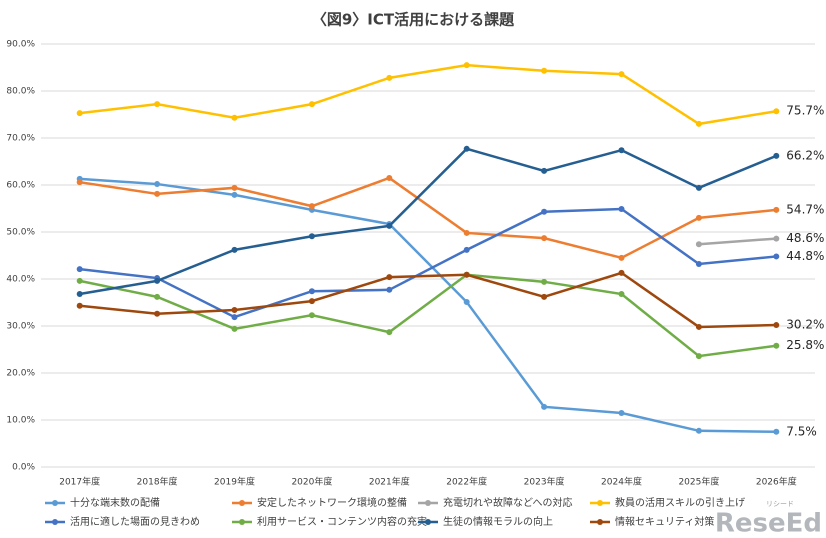  I want to click on y-tick-label: 50.0%, so click(20, 233).